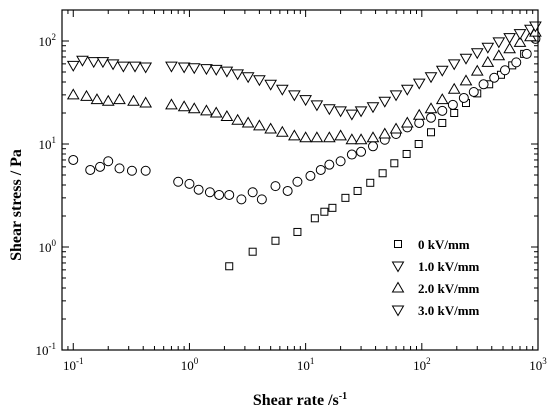 The width and height of the screenshot is (550, 413). Describe the element at coordinates (449, 310) in the screenshot. I see `legend-label: 3.0 kV/mm` at that location.